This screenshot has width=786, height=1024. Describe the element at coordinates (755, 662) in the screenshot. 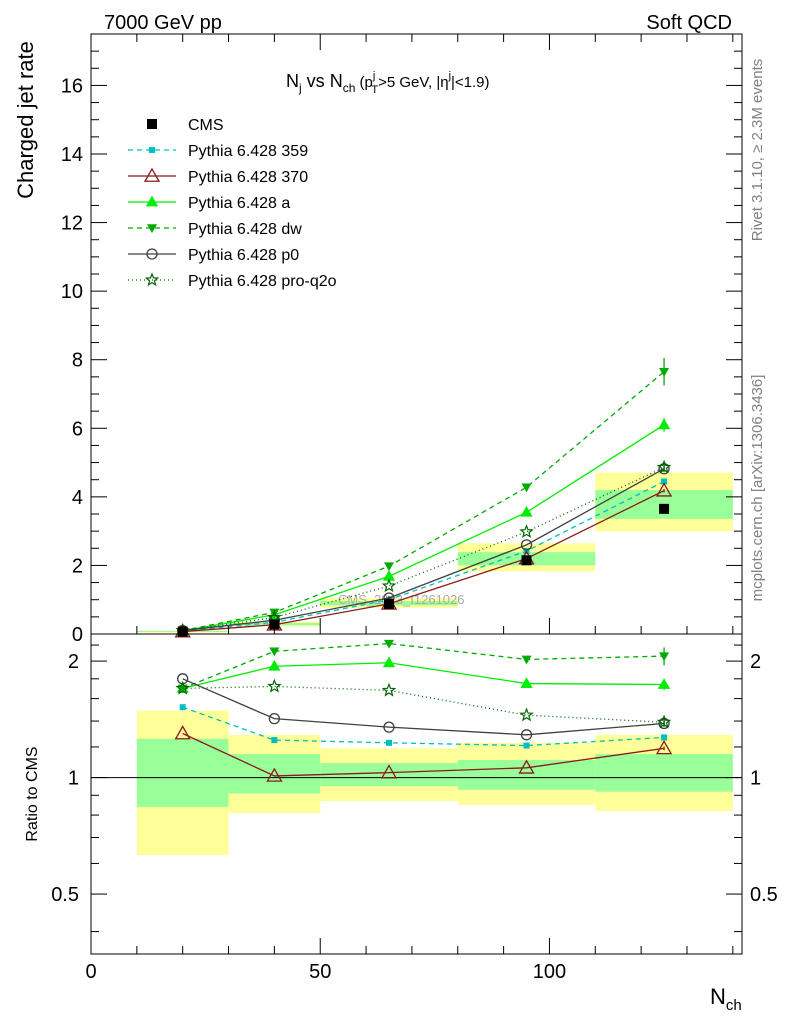

I see `ratio-tick-label-right-2: 2` at that location.